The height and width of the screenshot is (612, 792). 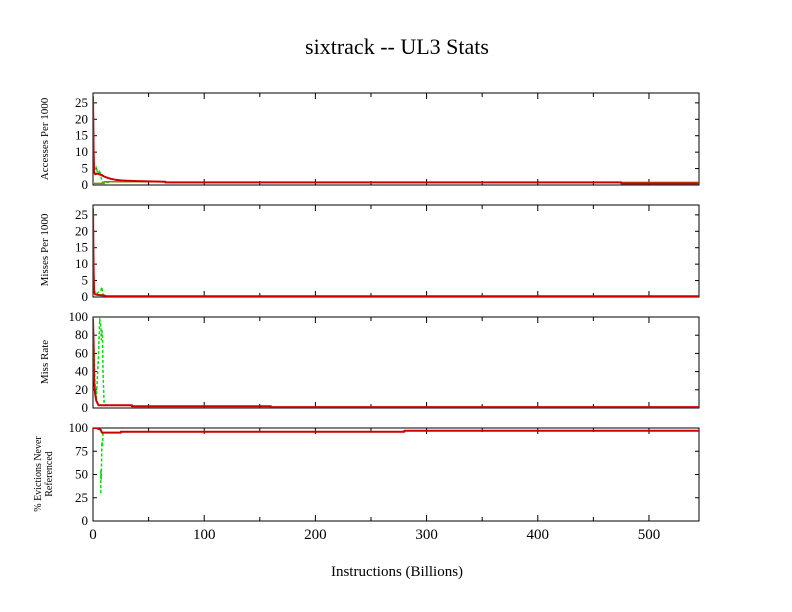 I want to click on y-tick-label-accesses: 15, so click(x=81, y=135).